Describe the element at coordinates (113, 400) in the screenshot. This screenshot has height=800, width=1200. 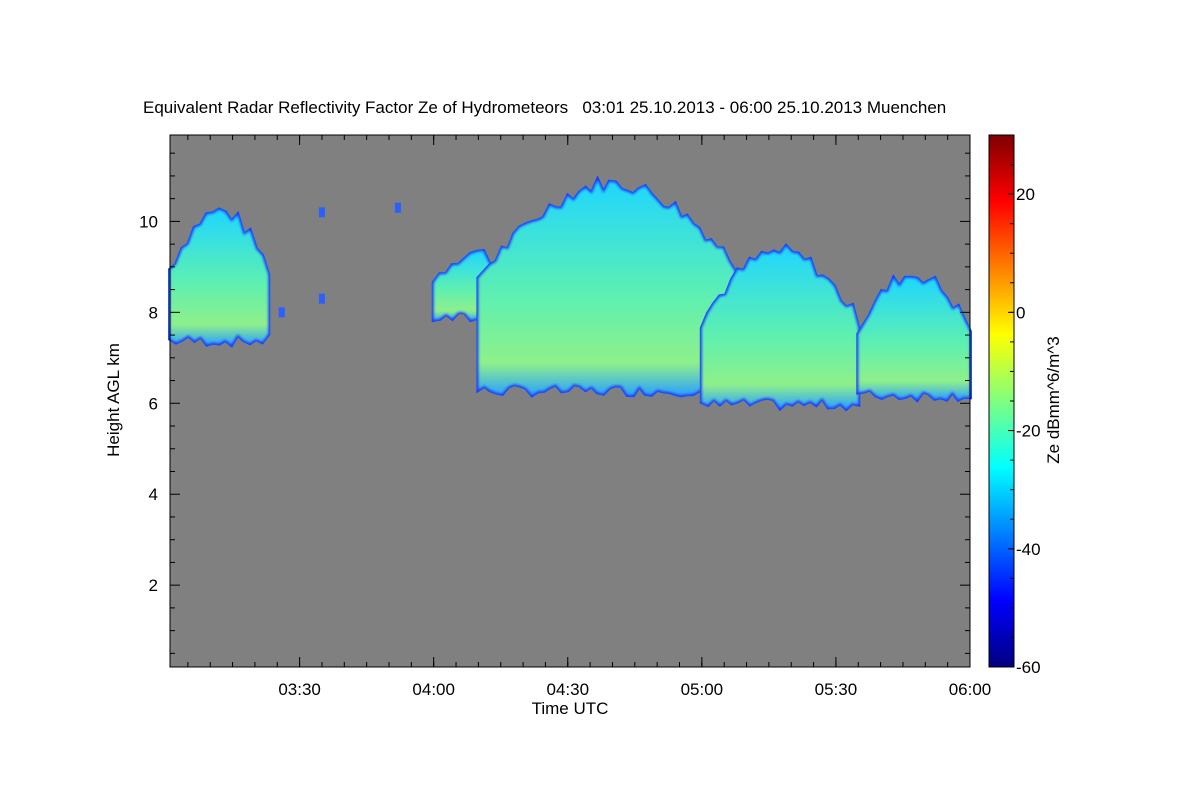
I see `y-axis-title: Height AGL km` at that location.